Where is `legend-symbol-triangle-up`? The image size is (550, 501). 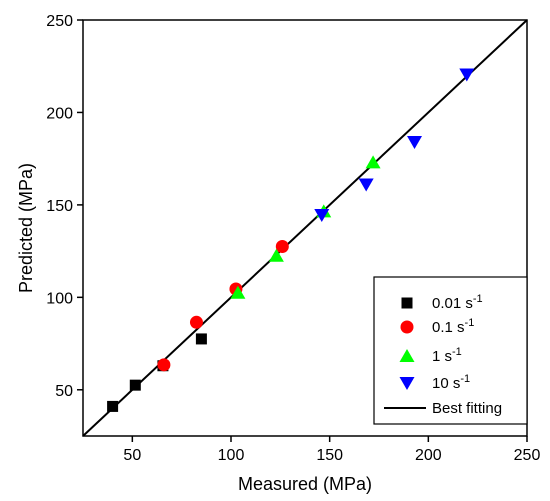
legend-symbol-triangle-up is located at coordinates (407, 355).